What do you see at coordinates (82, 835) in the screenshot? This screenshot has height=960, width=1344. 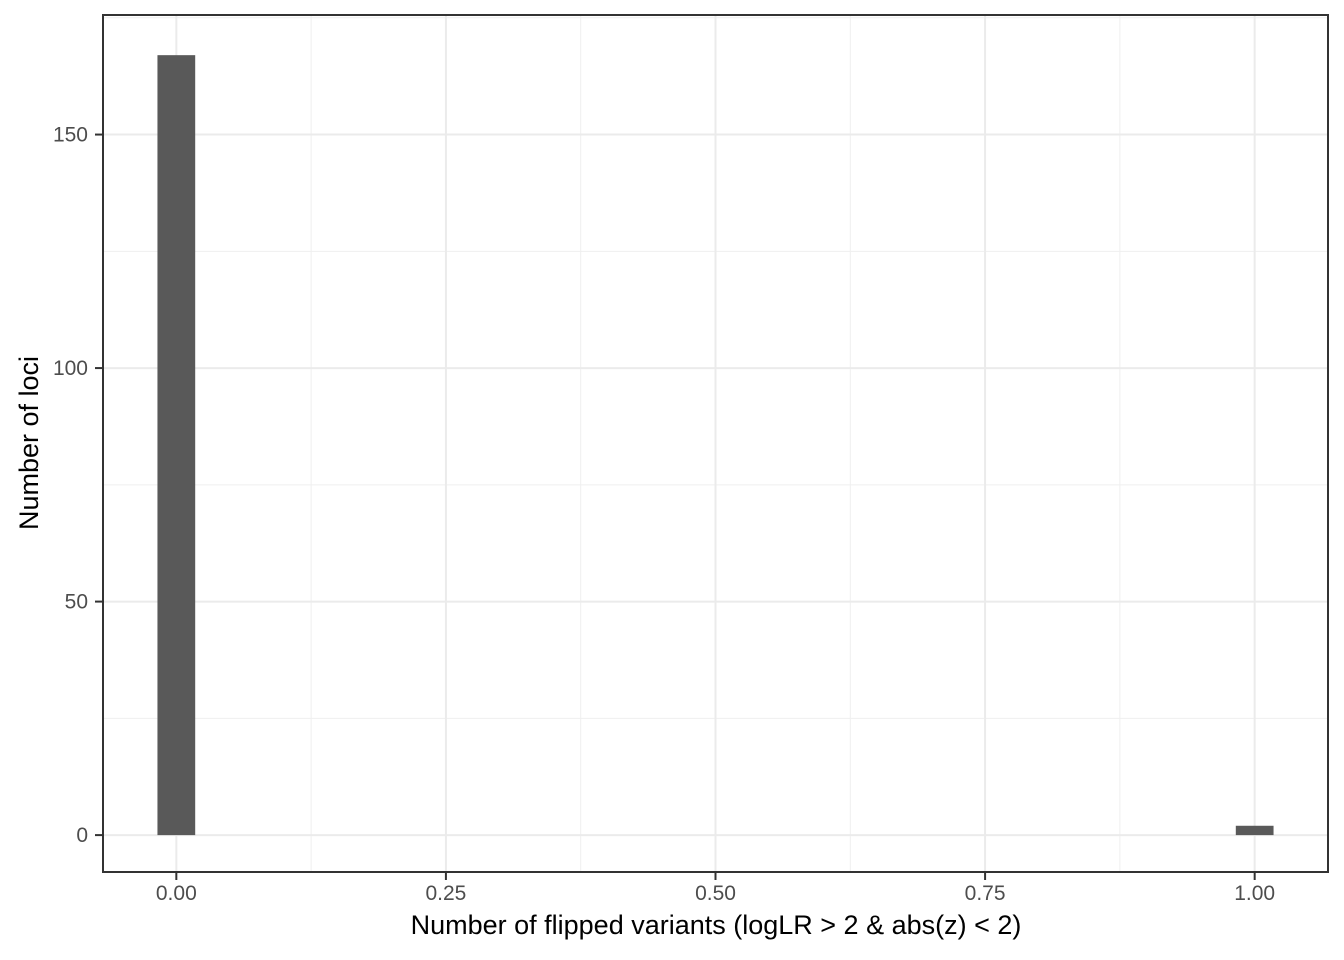 I see `y-axis-tick-label: 0` at bounding box center [82, 835].